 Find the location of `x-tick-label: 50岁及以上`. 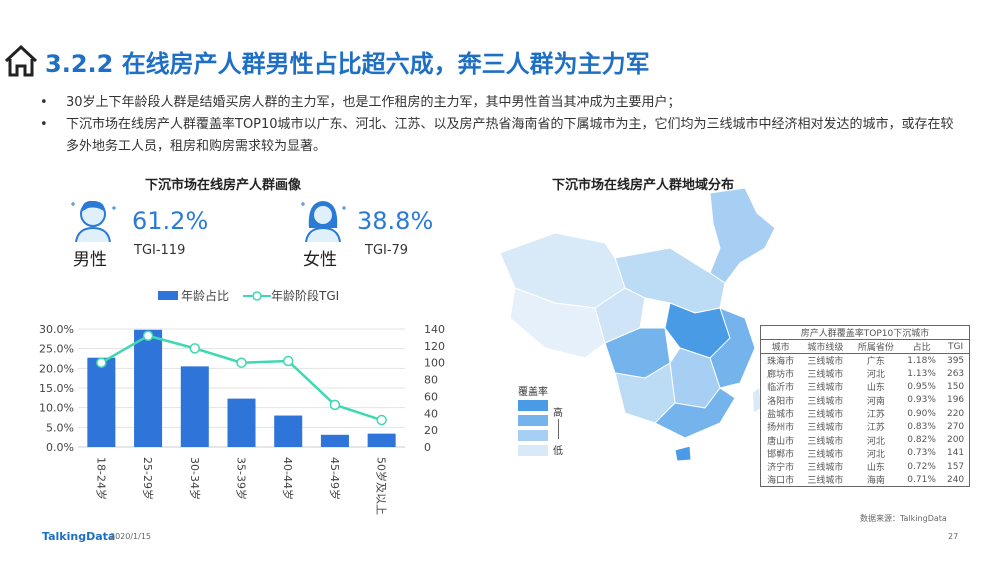

x-tick-label: 50岁及以上 is located at coordinates (382, 486).